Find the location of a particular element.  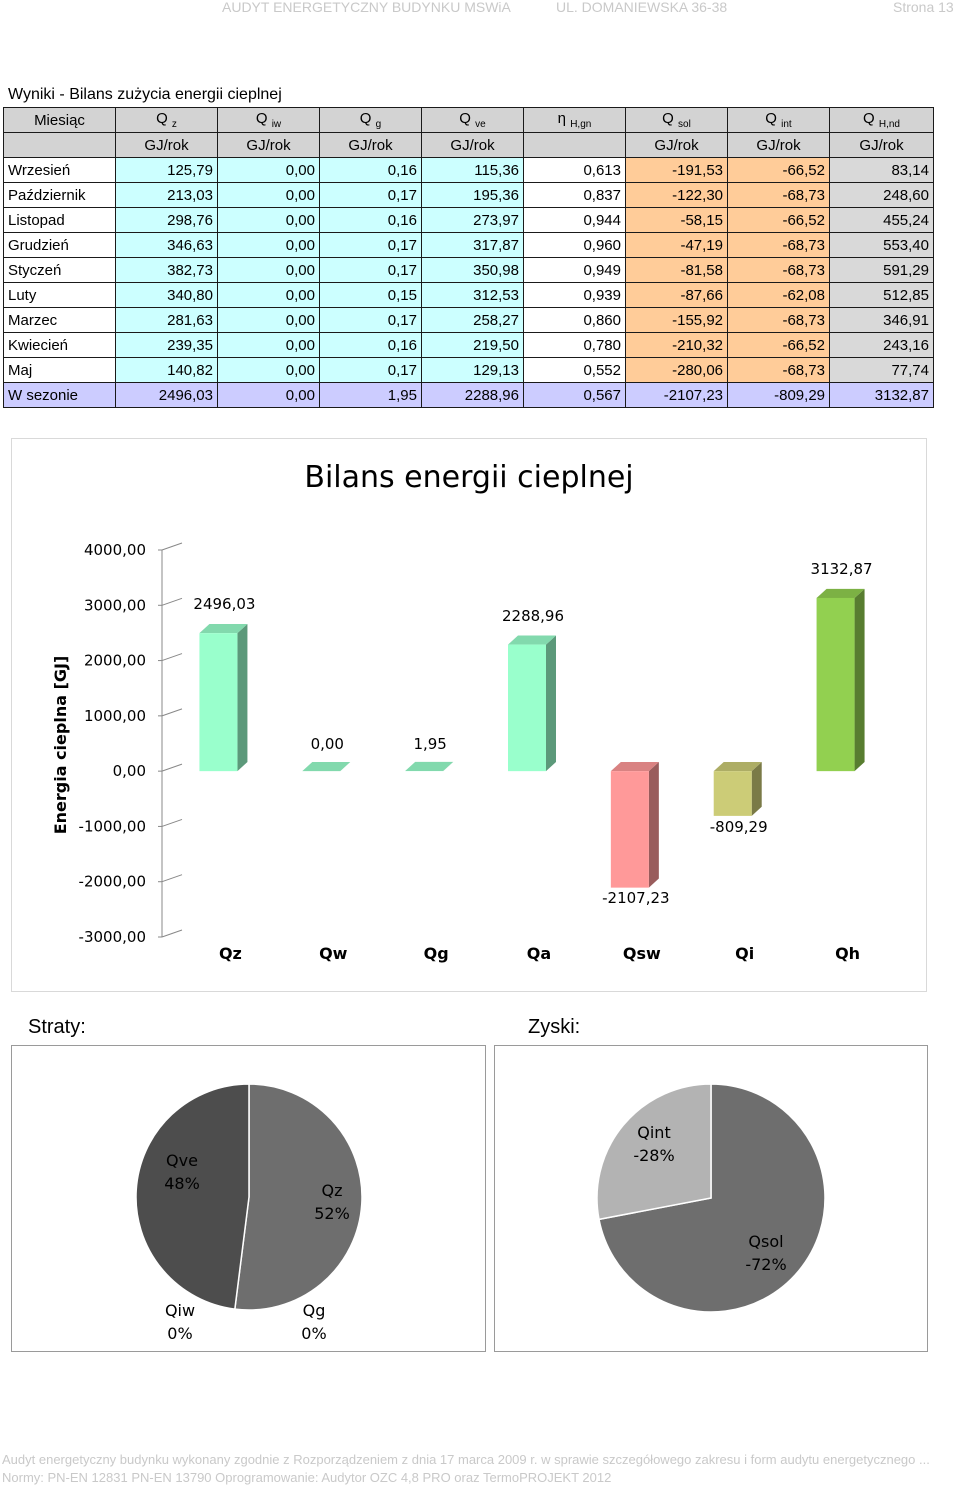

unit-cell-empty is located at coordinates (59, 145).